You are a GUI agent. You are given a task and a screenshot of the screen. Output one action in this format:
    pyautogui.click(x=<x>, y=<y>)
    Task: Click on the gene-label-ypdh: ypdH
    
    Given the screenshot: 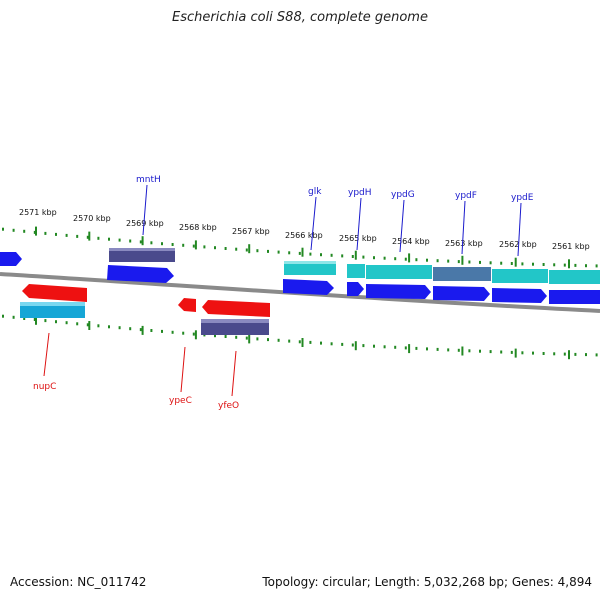 What is the action you would take?
    pyautogui.click(x=360, y=193)
    